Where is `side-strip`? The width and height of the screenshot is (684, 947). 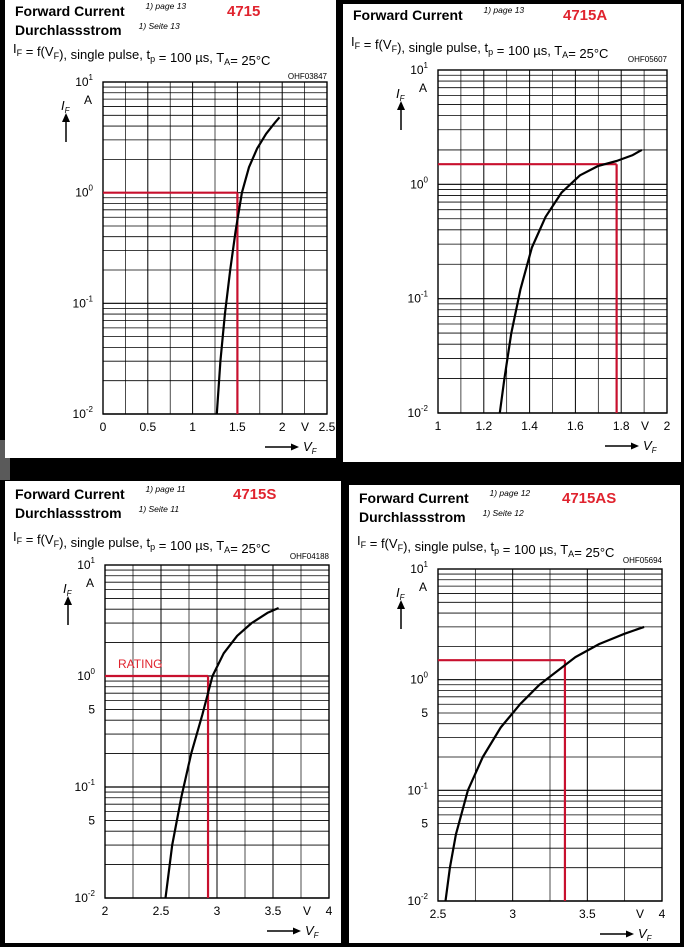 side-strip is located at coordinates (5, 460).